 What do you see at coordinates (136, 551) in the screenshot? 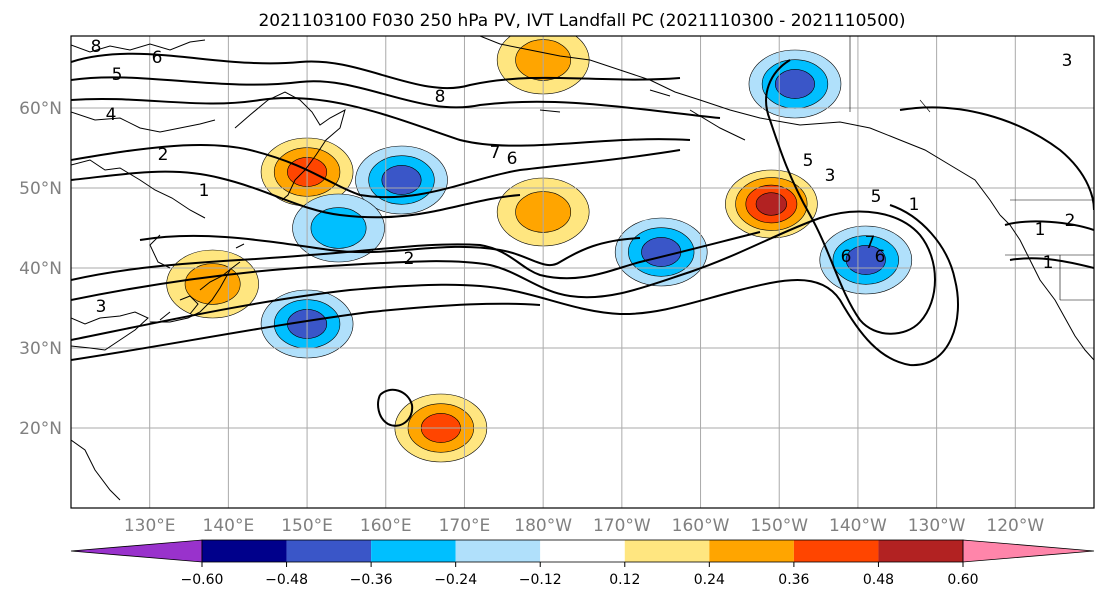
I see `colorbar-extend-min` at bounding box center [136, 551].